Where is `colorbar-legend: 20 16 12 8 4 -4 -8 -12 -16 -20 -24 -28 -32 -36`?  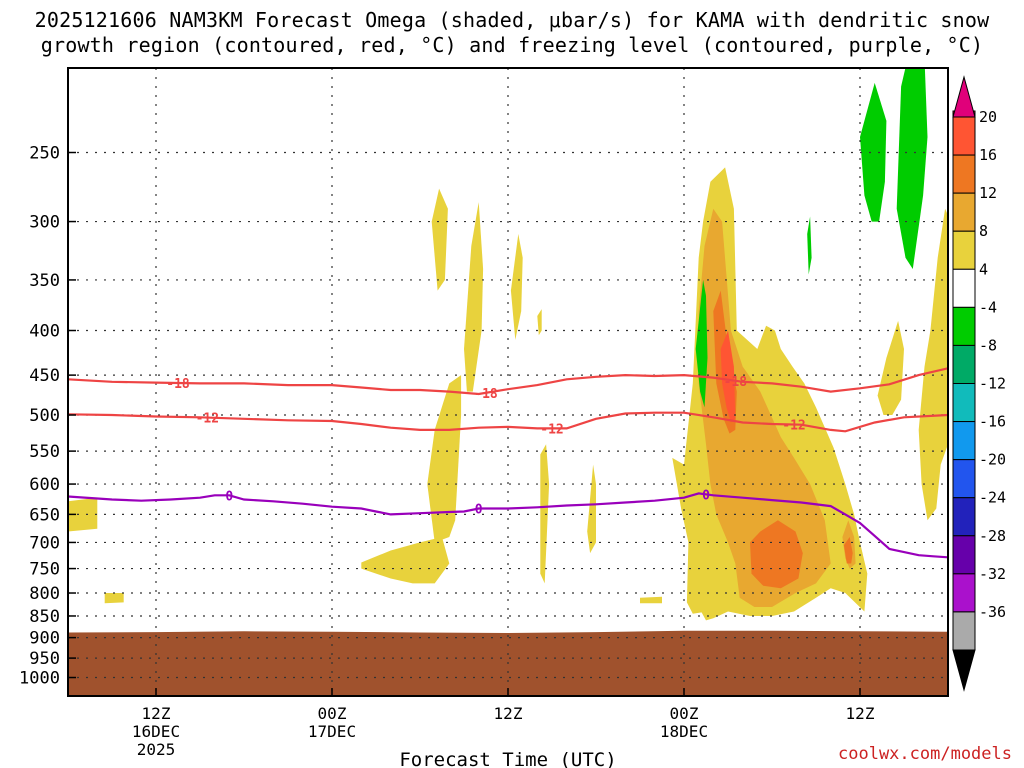 colorbar-legend: 20 16 12 8 4 -4 -8 -12 -16 -20 -24 -28 -32 -36 is located at coordinates (979, 383).